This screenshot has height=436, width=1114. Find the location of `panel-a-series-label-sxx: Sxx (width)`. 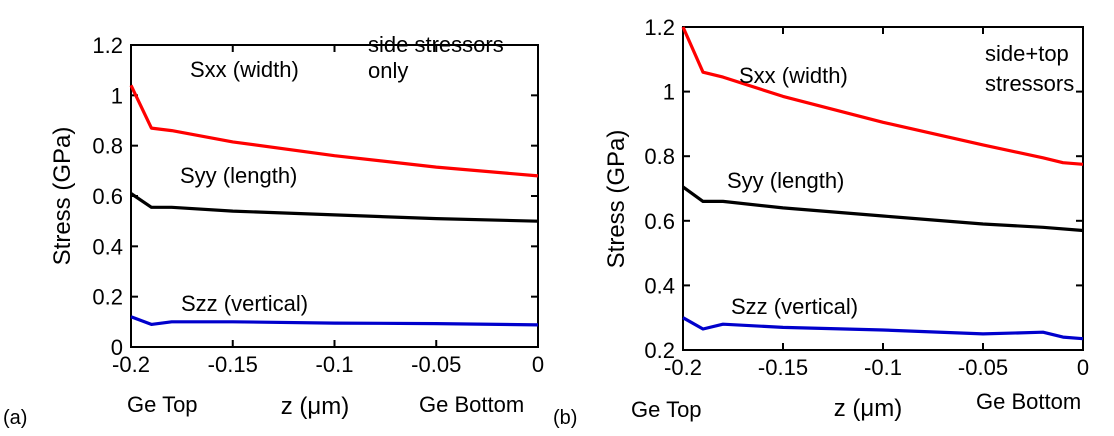

panel-a-series-label-sxx: Sxx (width) is located at coordinates (244, 69).